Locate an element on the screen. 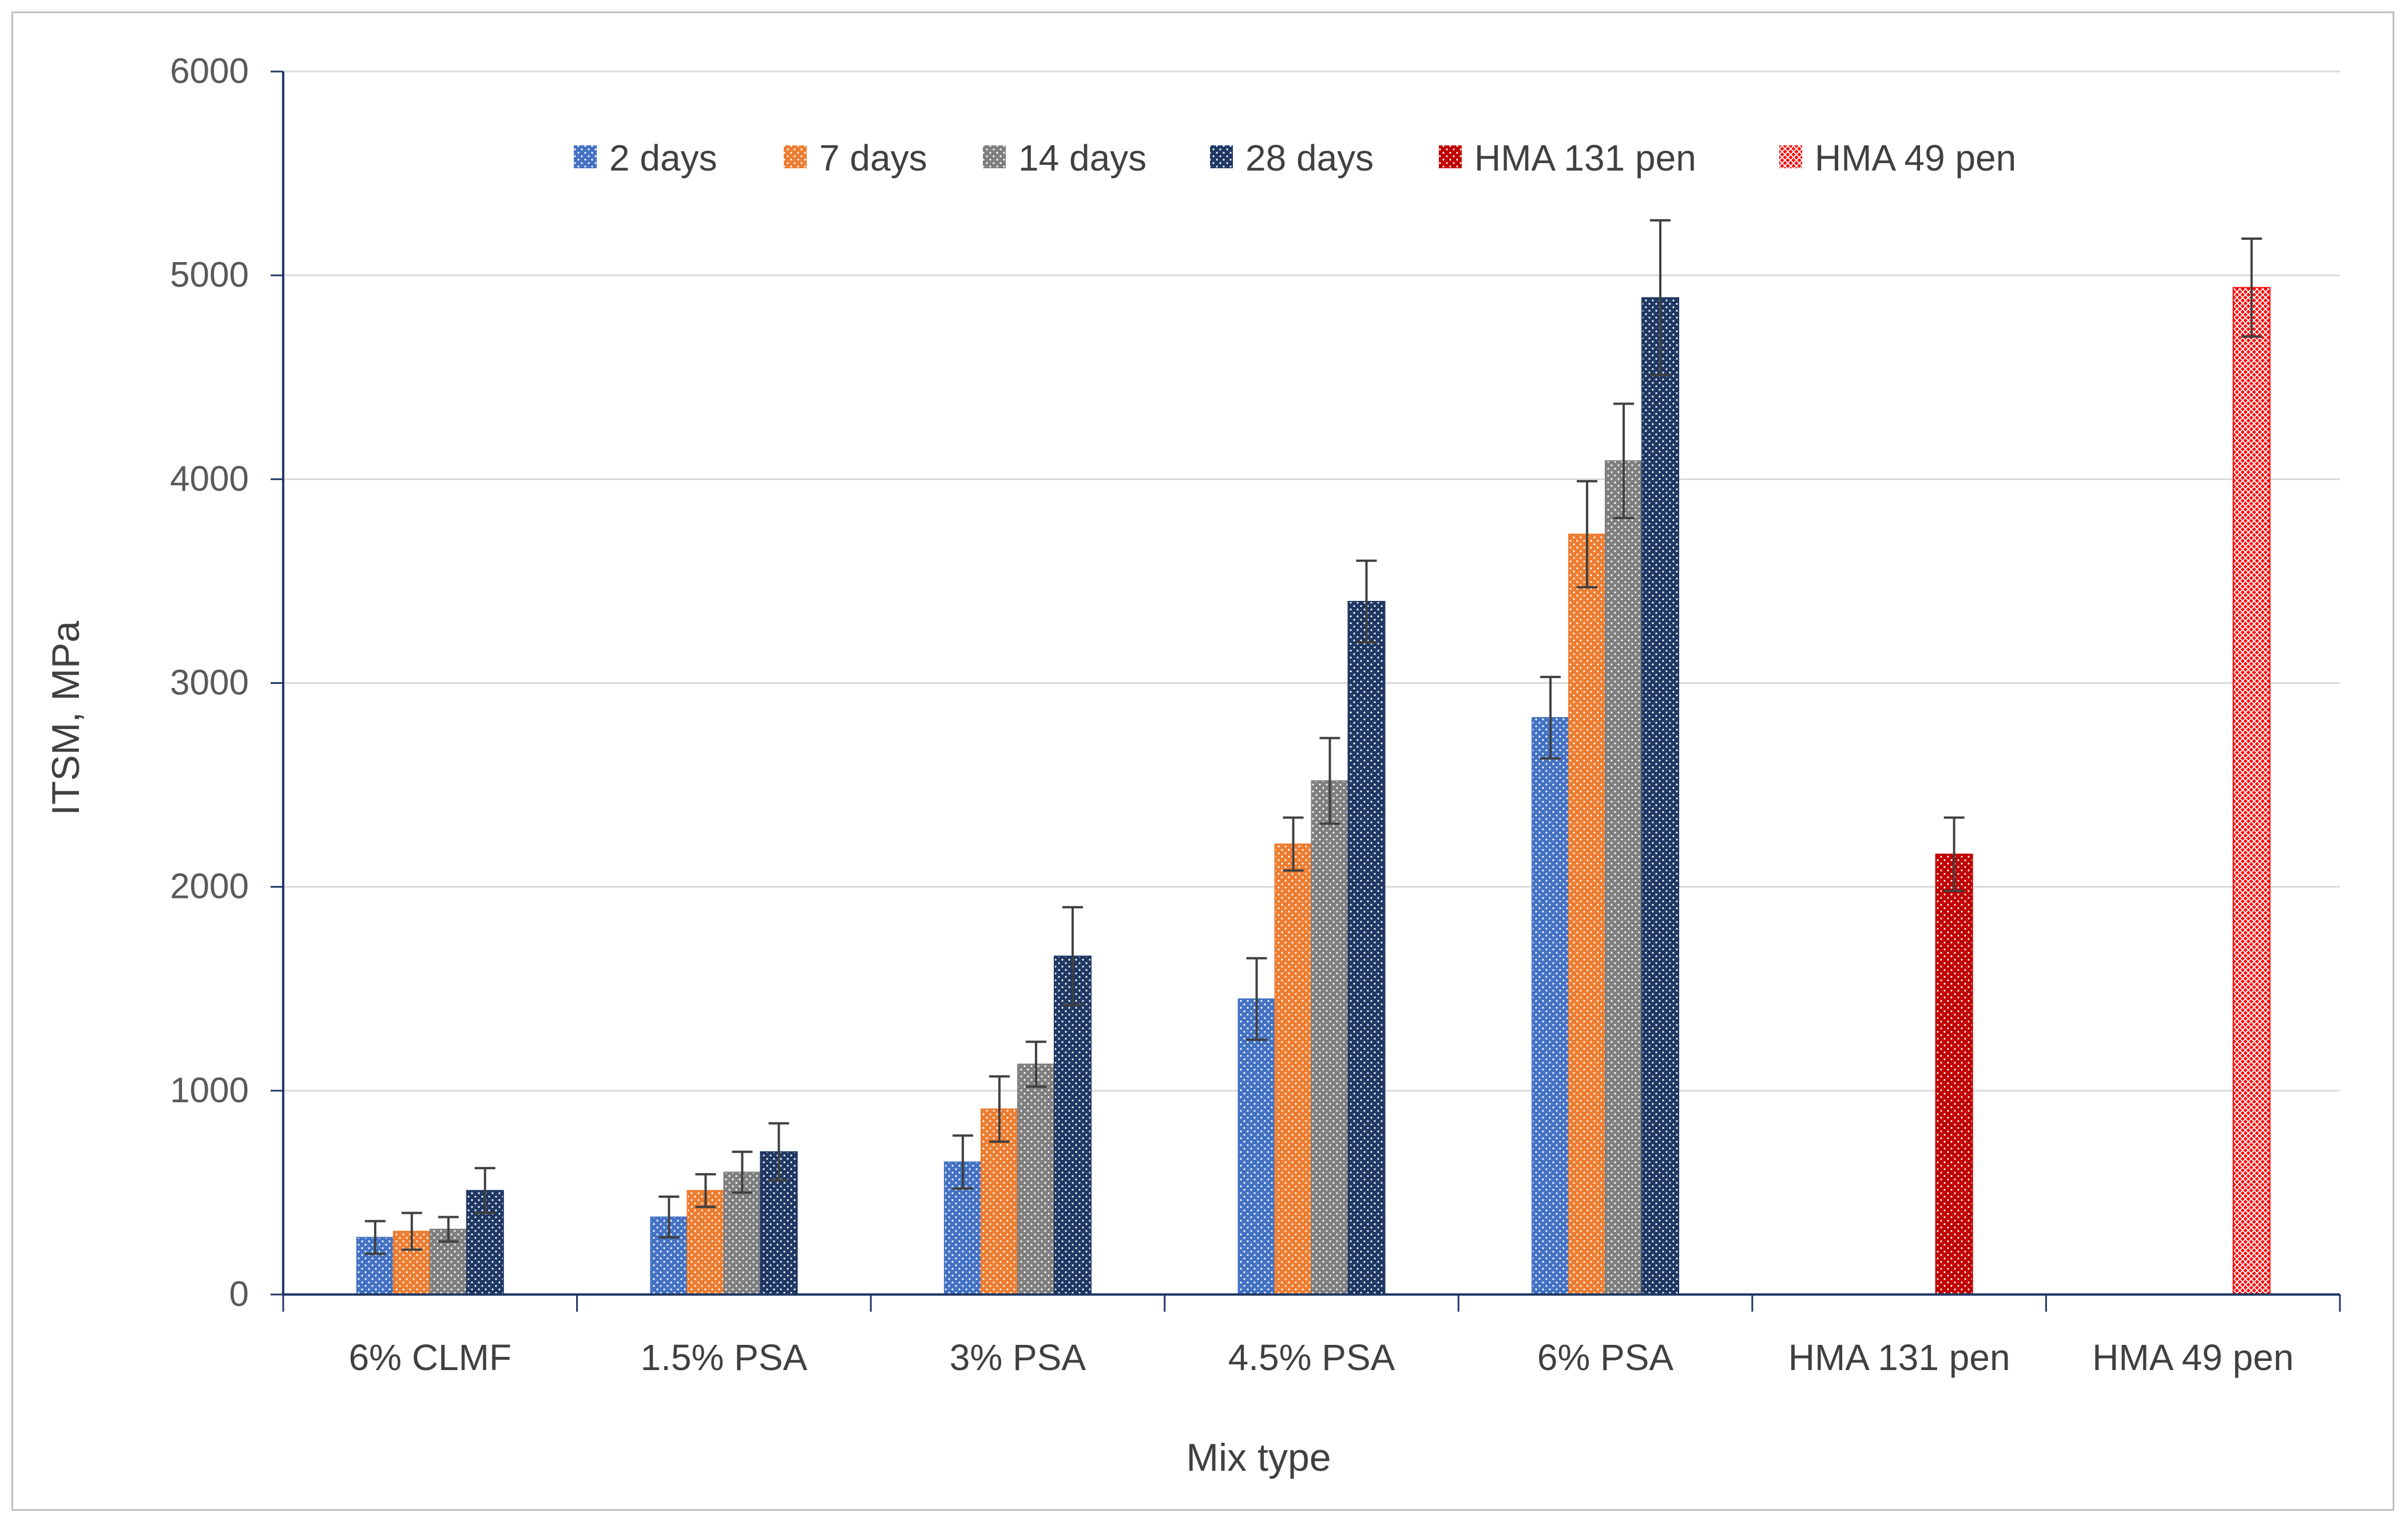  bar-hma-49-pen is located at coordinates (2251, 791).